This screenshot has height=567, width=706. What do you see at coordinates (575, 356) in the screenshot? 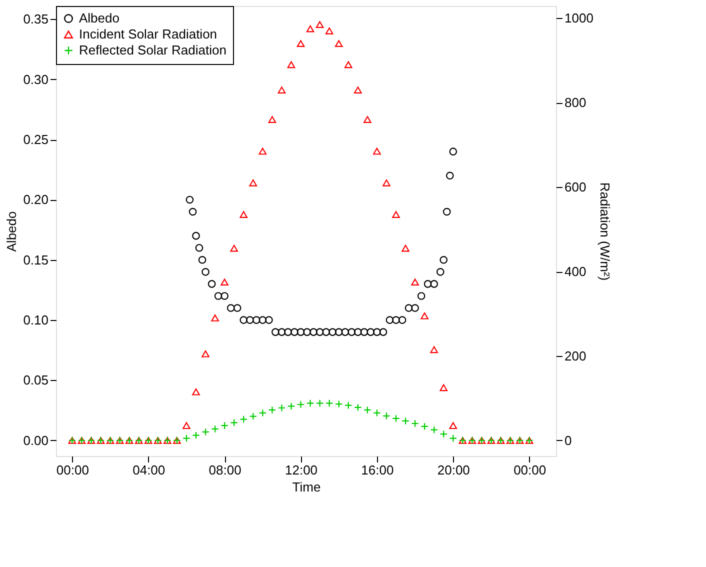
I see `y2-tick-label: 200` at bounding box center [575, 356].